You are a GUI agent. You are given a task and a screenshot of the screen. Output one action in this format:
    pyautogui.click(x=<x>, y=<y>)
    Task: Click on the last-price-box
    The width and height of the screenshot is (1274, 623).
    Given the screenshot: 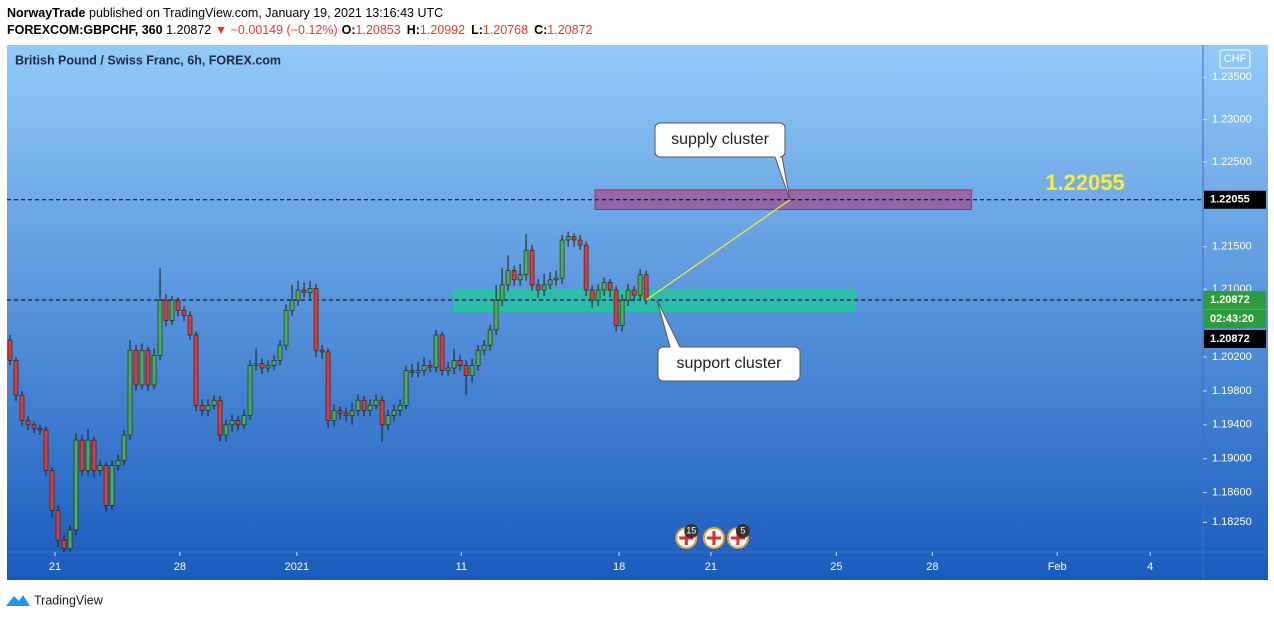 What is the action you would take?
    pyautogui.click(x=1235, y=339)
    